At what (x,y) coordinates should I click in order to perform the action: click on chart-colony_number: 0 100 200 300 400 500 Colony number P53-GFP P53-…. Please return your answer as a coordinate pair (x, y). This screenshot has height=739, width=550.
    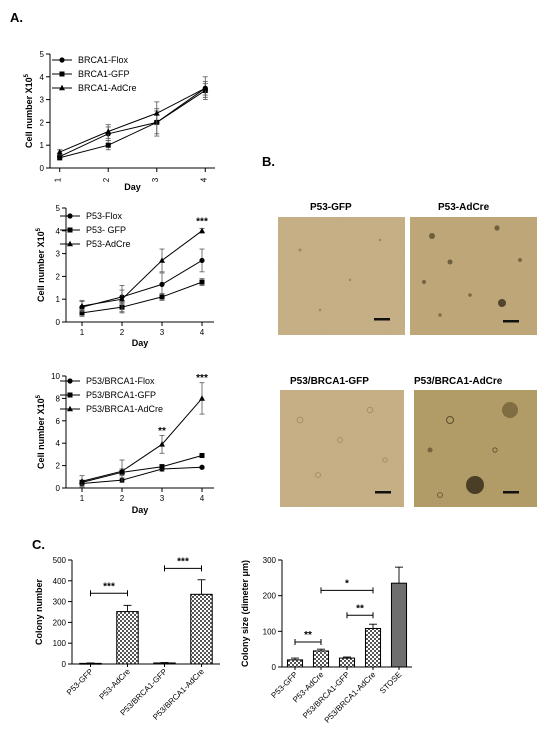
    Looking at the image, I should click on (127, 639).